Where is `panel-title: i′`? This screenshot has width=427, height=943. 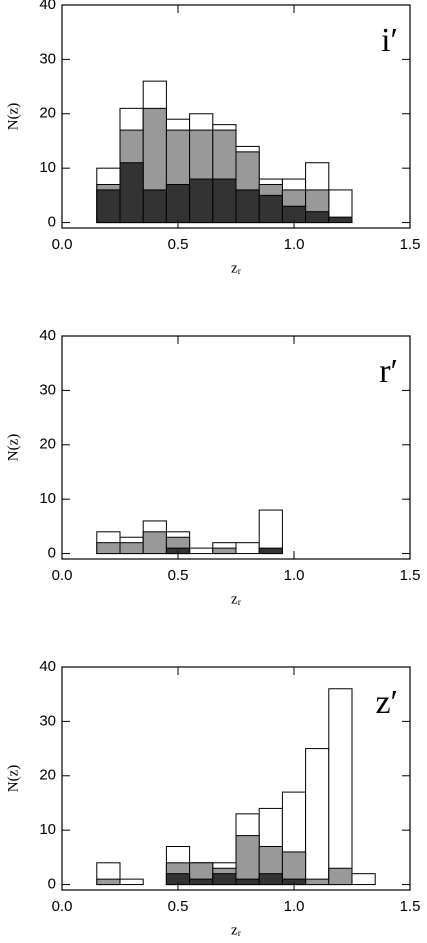
panel-title: i′ is located at coordinates (389, 40).